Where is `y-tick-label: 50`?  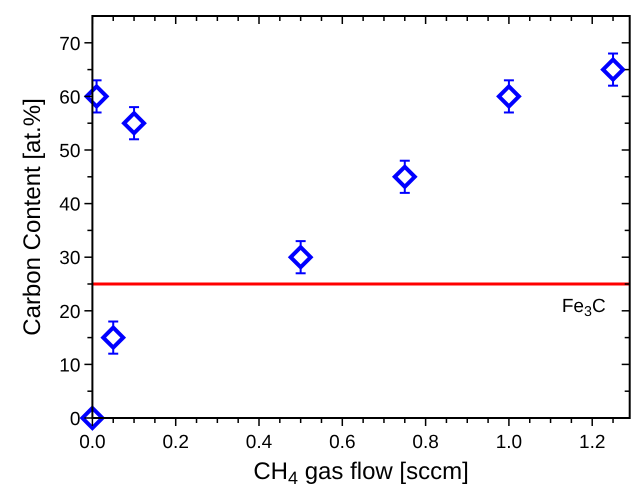
y-tick-label: 50 is located at coordinates (69, 151).